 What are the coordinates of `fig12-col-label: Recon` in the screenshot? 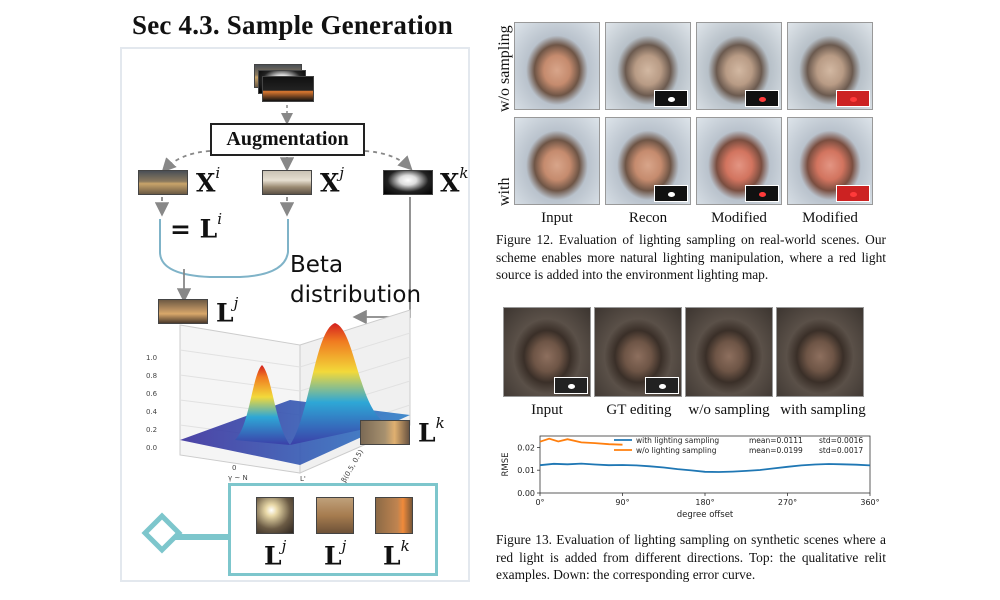 It's located at (648, 218).